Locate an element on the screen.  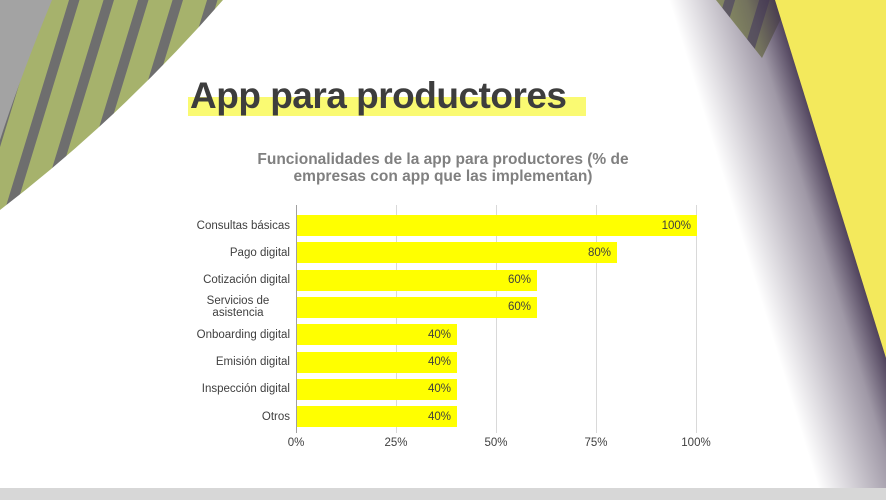
category-label: Pago digital is located at coordinates (259, 252).